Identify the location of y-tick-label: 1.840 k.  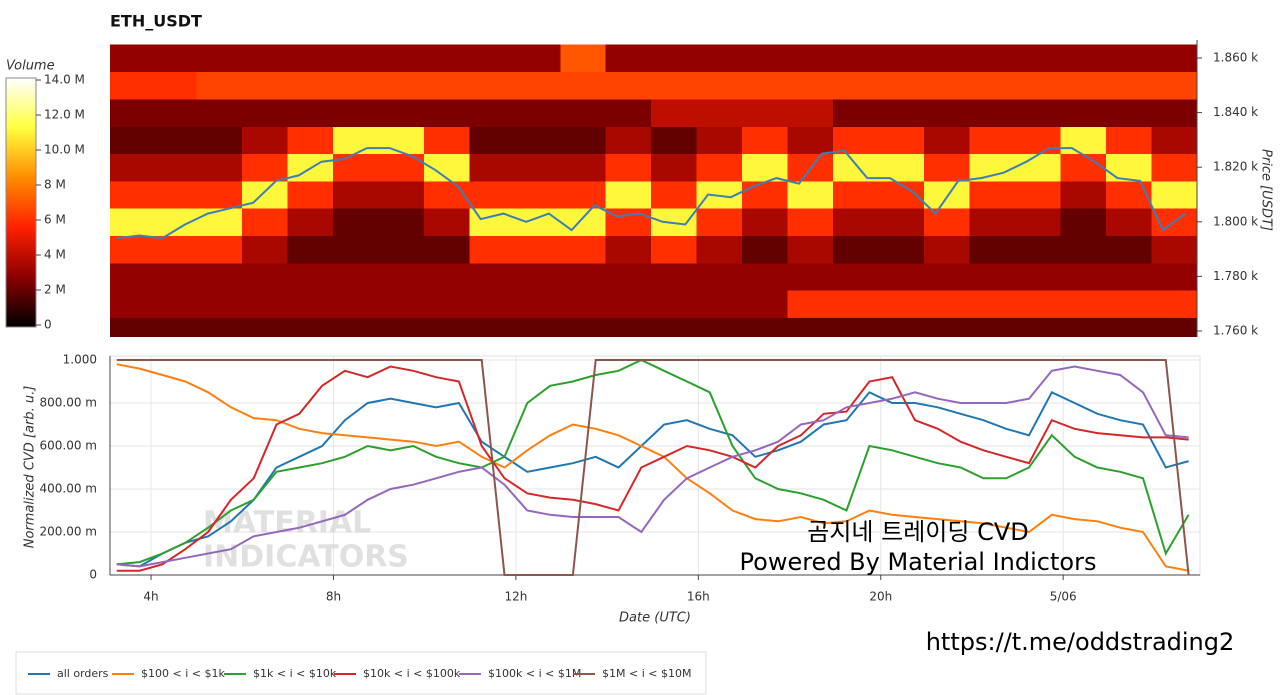
(1235, 112).